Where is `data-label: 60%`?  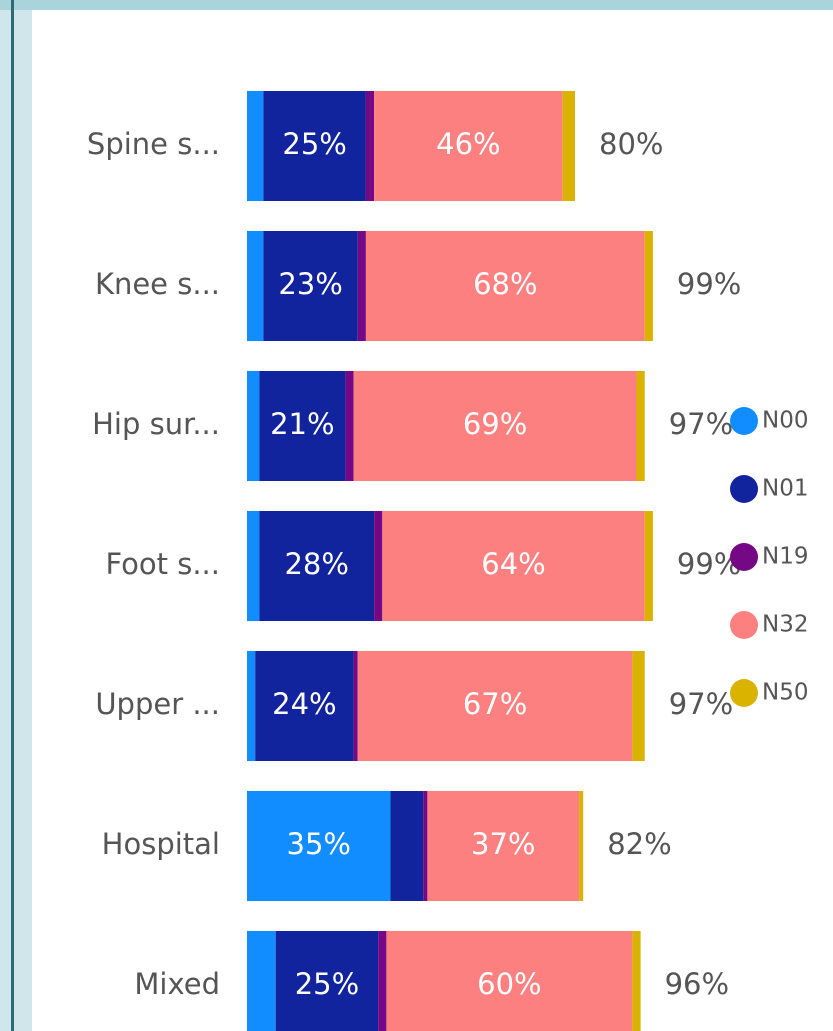
data-label: 60% is located at coordinates (509, 984).